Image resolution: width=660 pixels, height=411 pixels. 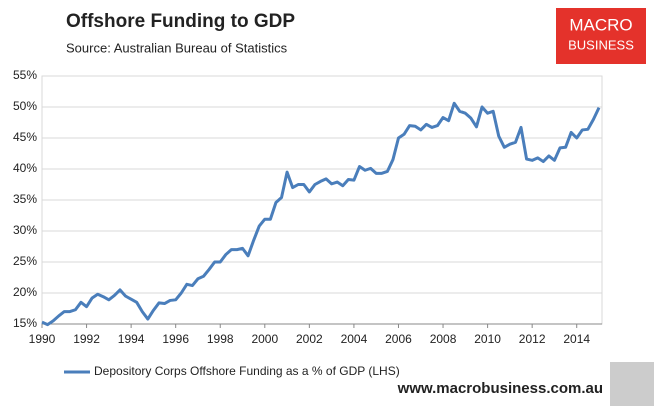 I want to click on x-tick-label: 1990, so click(x=42, y=339).